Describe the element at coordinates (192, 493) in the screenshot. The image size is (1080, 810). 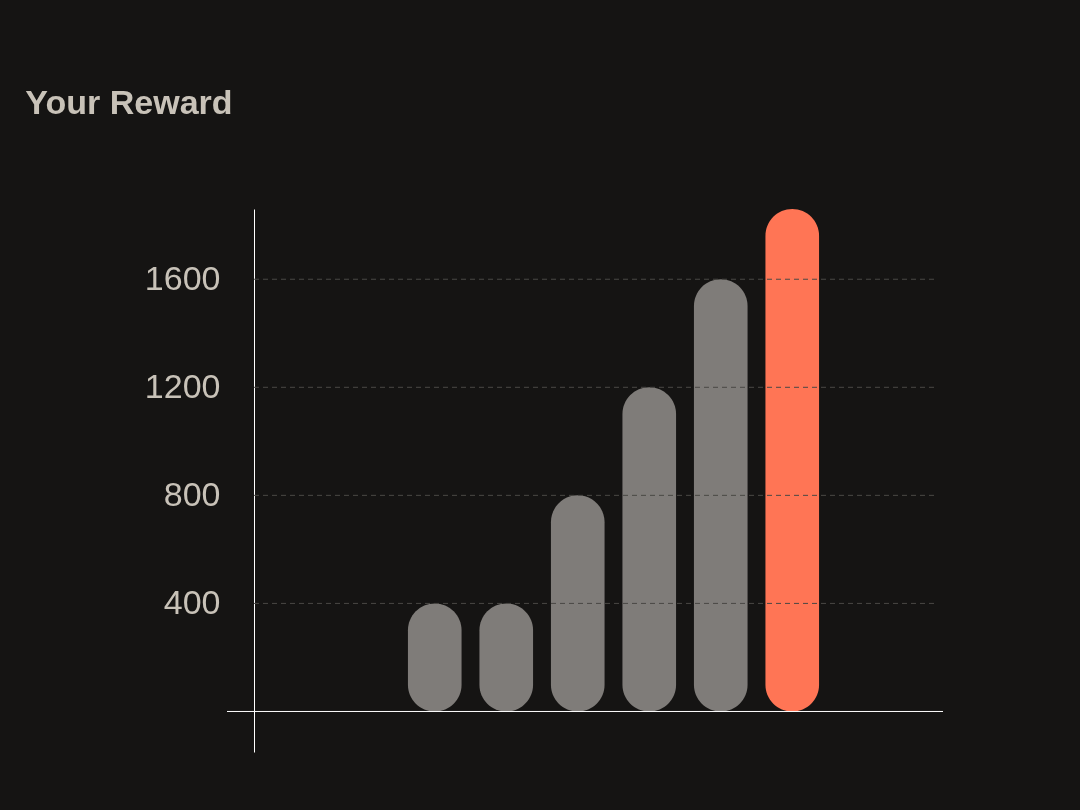
I see `y-tick-label: 800` at that location.